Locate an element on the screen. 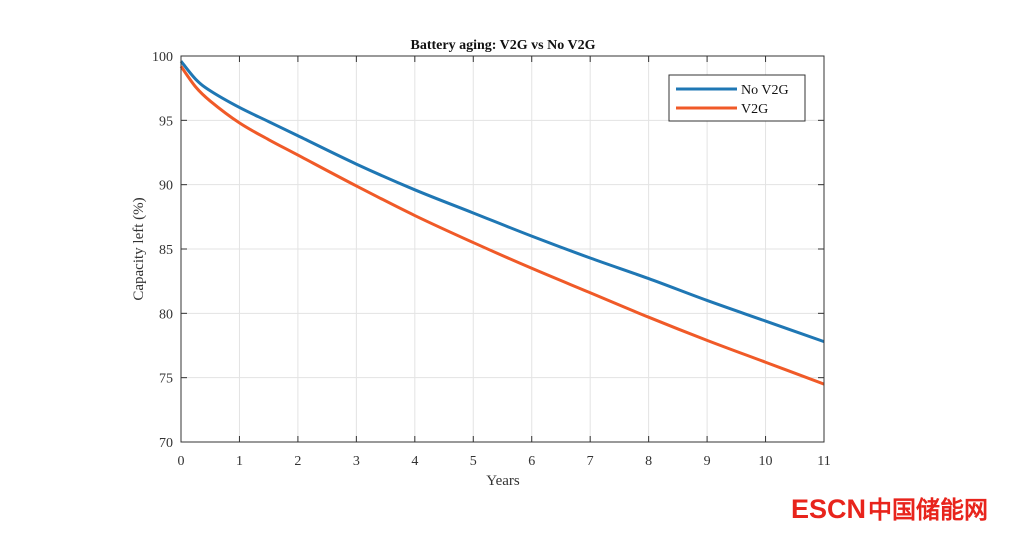  y-tick-label: 100 is located at coordinates (162, 57).